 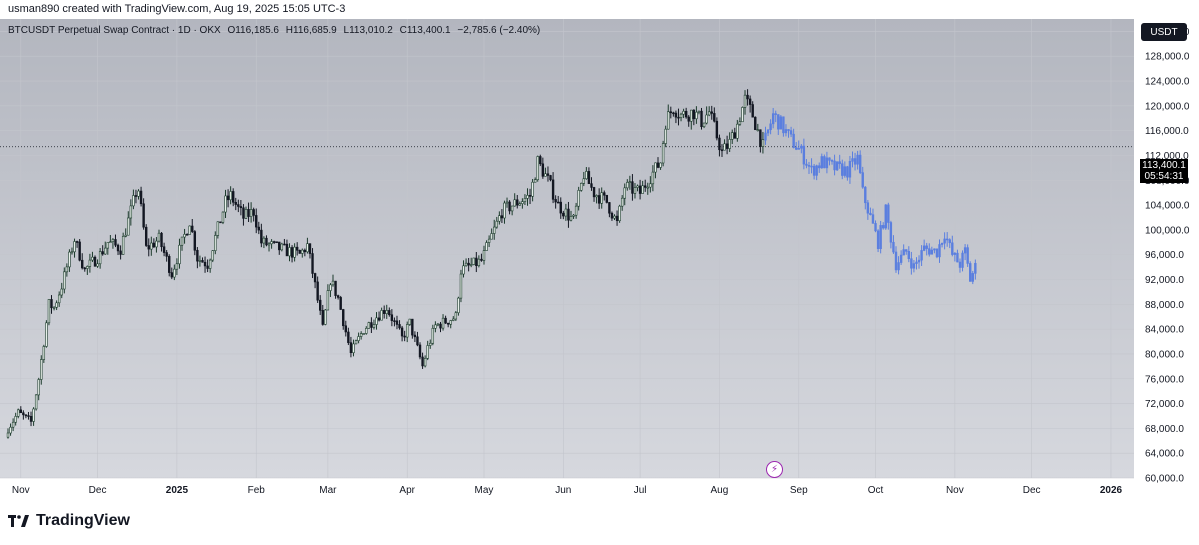 What do you see at coordinates (69, 521) in the screenshot?
I see `brand-footer: TradingView` at bounding box center [69, 521].